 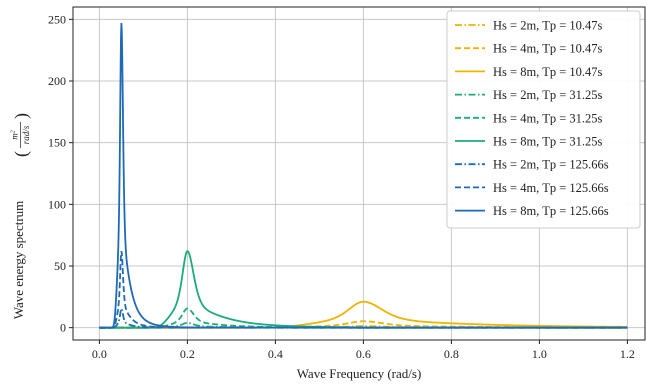 I want to click on y-tick-label: 150, so click(x=57, y=143).